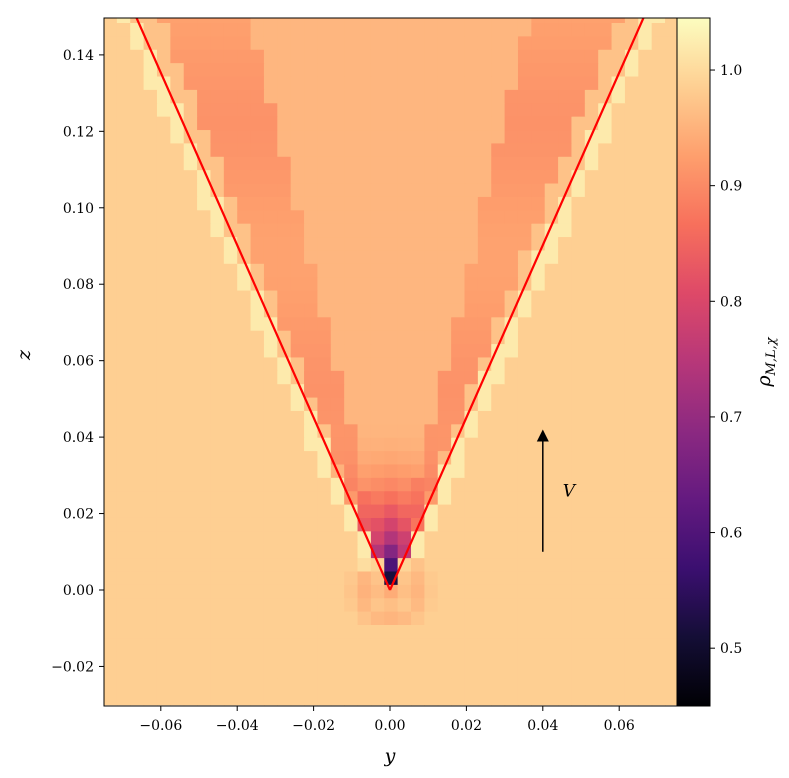  I want to click on x-tick-label: 0.02, so click(466, 726).